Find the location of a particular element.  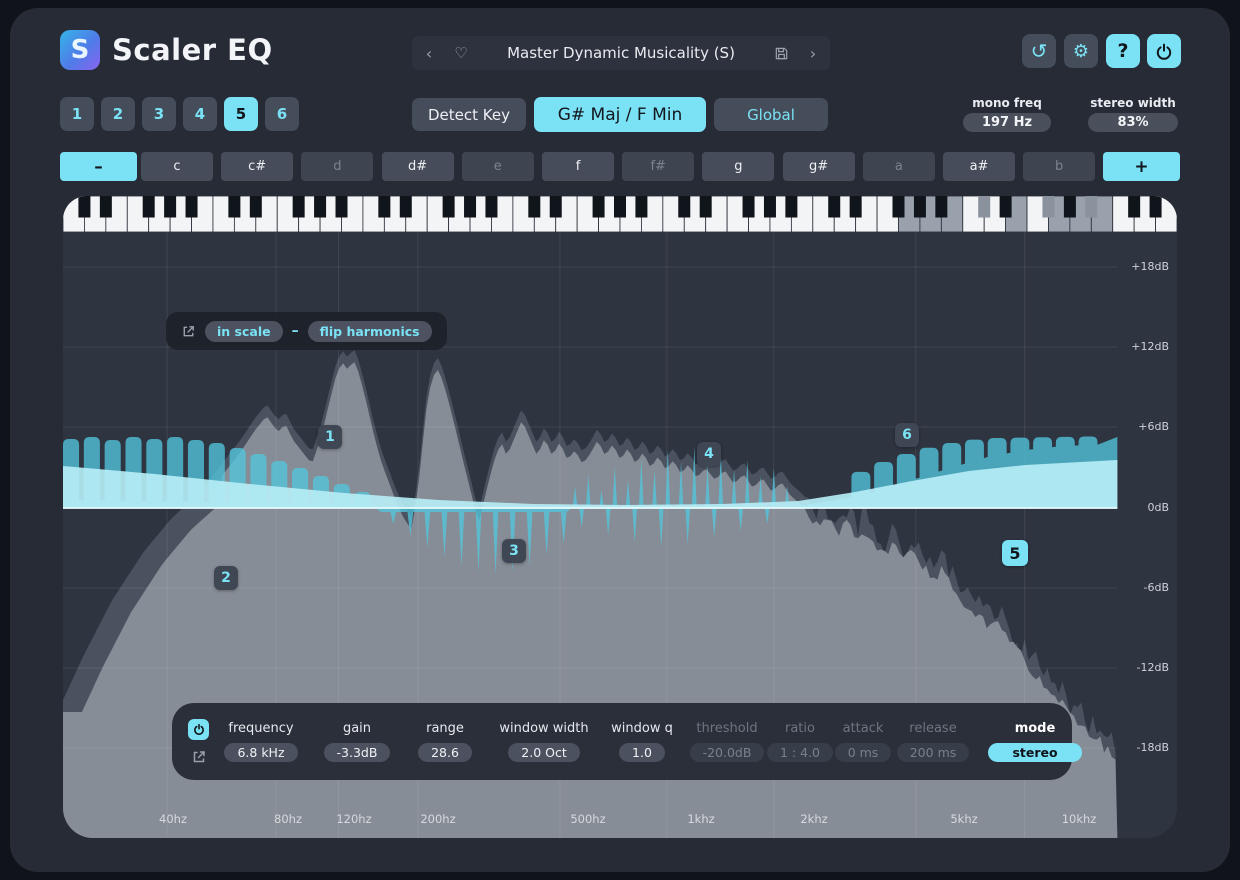

param-value: -20.0dB is located at coordinates (727, 752).